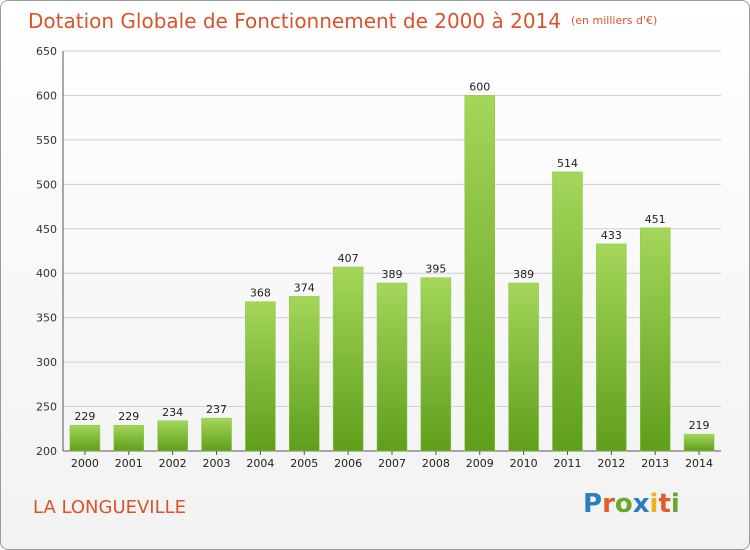 The width and height of the screenshot is (750, 550). What do you see at coordinates (611, 235) in the screenshot?
I see `data-label-2012: 433` at bounding box center [611, 235].